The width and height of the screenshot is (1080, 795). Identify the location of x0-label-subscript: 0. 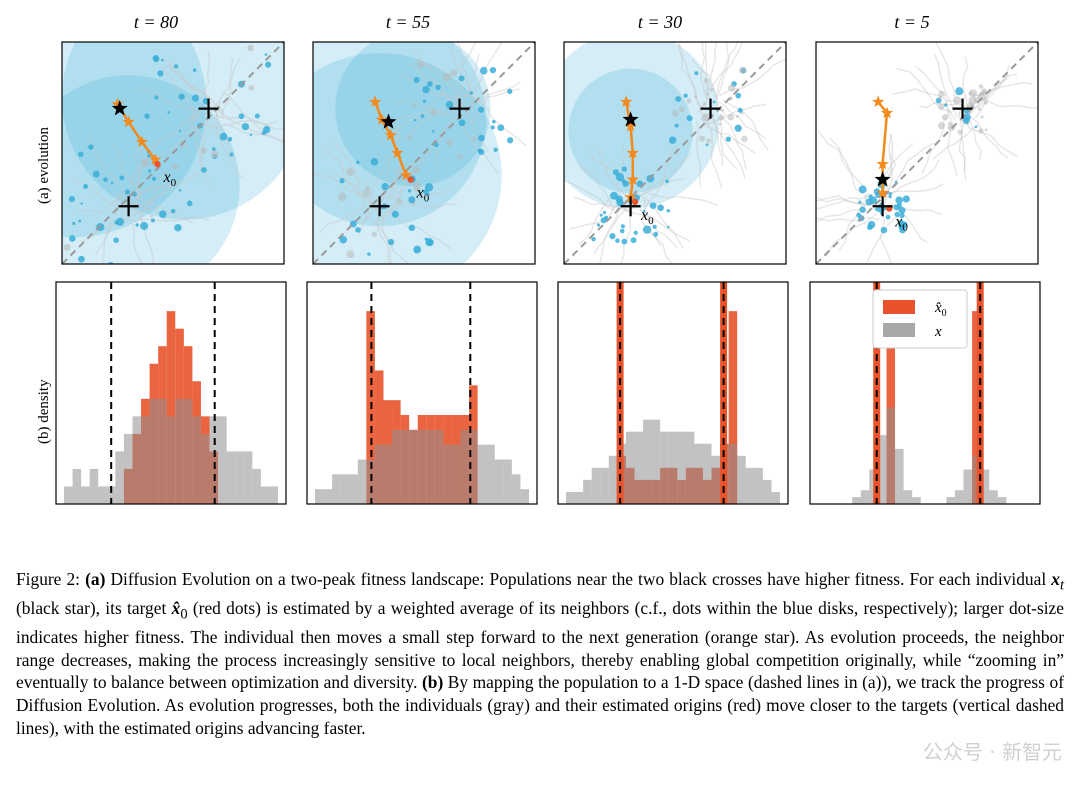
(651, 221).